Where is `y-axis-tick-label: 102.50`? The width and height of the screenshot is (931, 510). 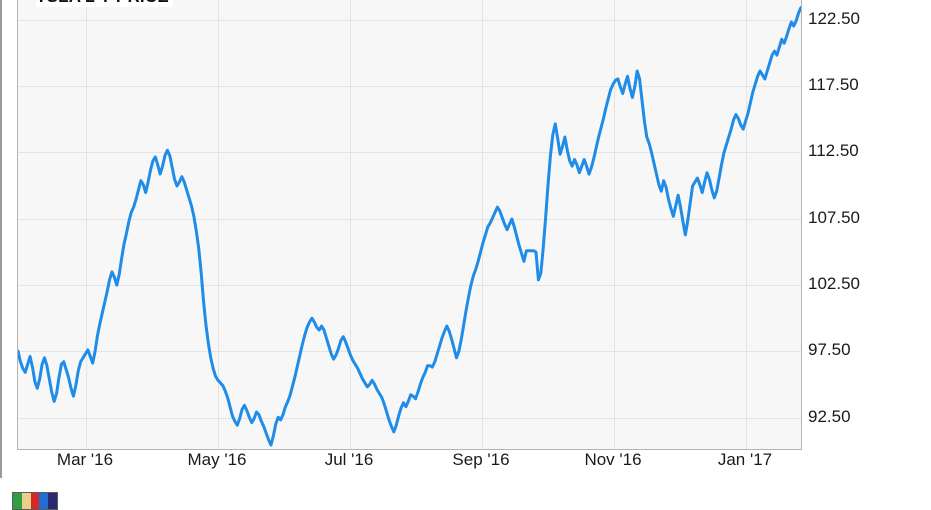
y-axis-tick-label: 102.50 is located at coordinates (834, 284).